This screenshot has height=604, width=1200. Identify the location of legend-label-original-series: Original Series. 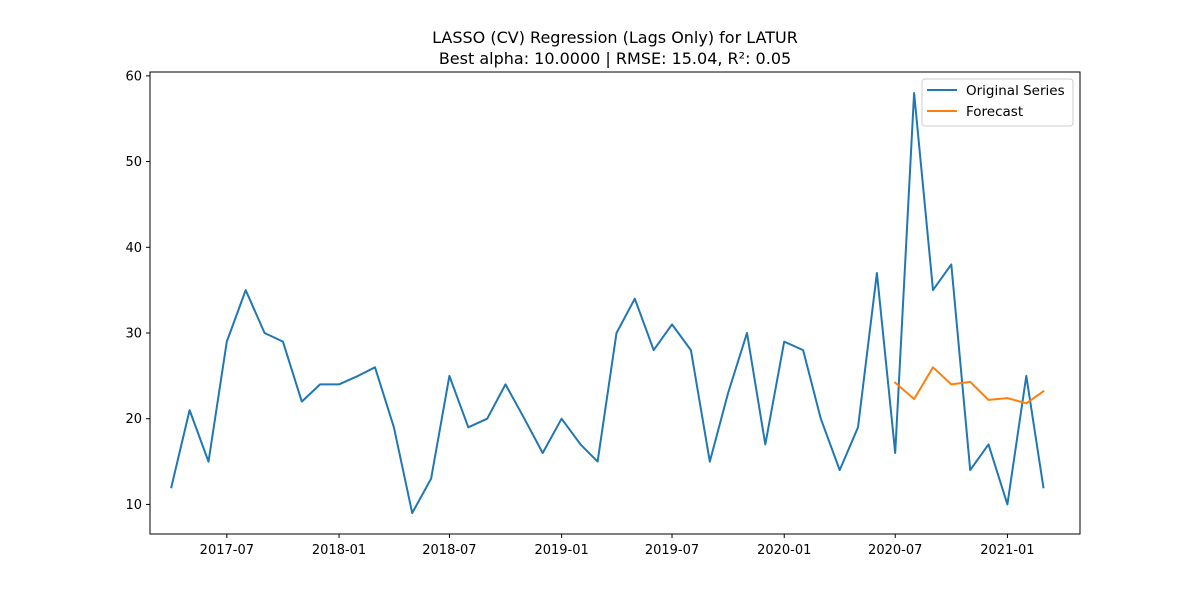
(1015, 91).